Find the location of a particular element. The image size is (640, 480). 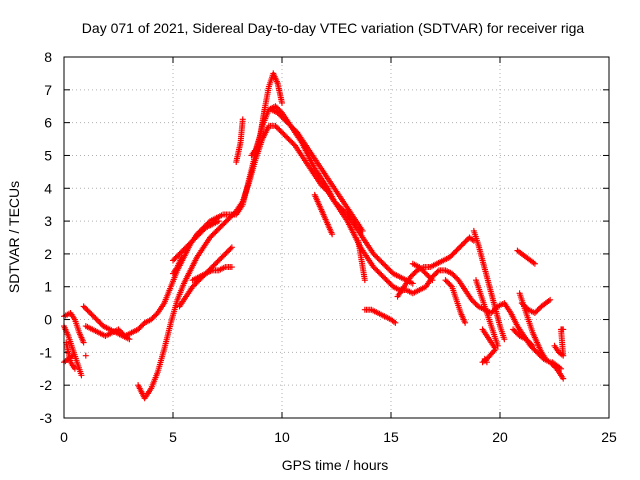

x-tick-label: 15 is located at coordinates (391, 437).